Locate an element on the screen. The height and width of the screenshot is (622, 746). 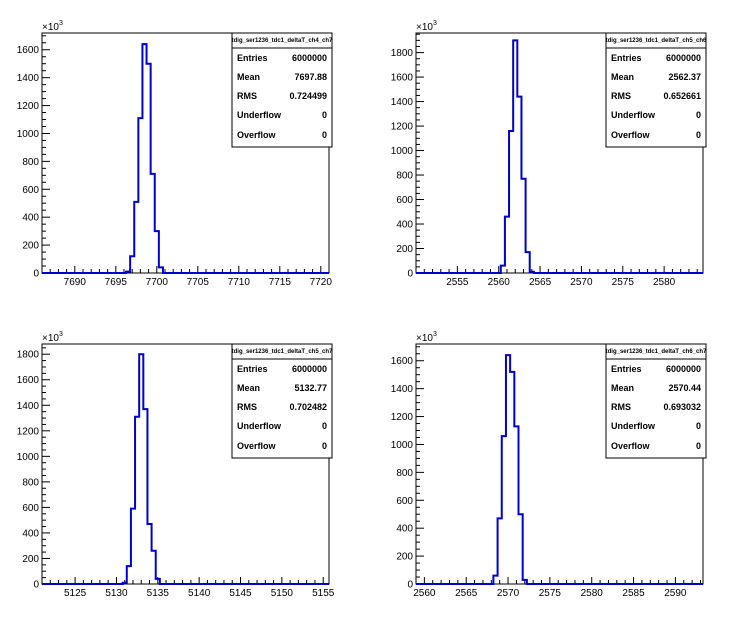
x-tick-label: 7700 is located at coordinates (157, 282).